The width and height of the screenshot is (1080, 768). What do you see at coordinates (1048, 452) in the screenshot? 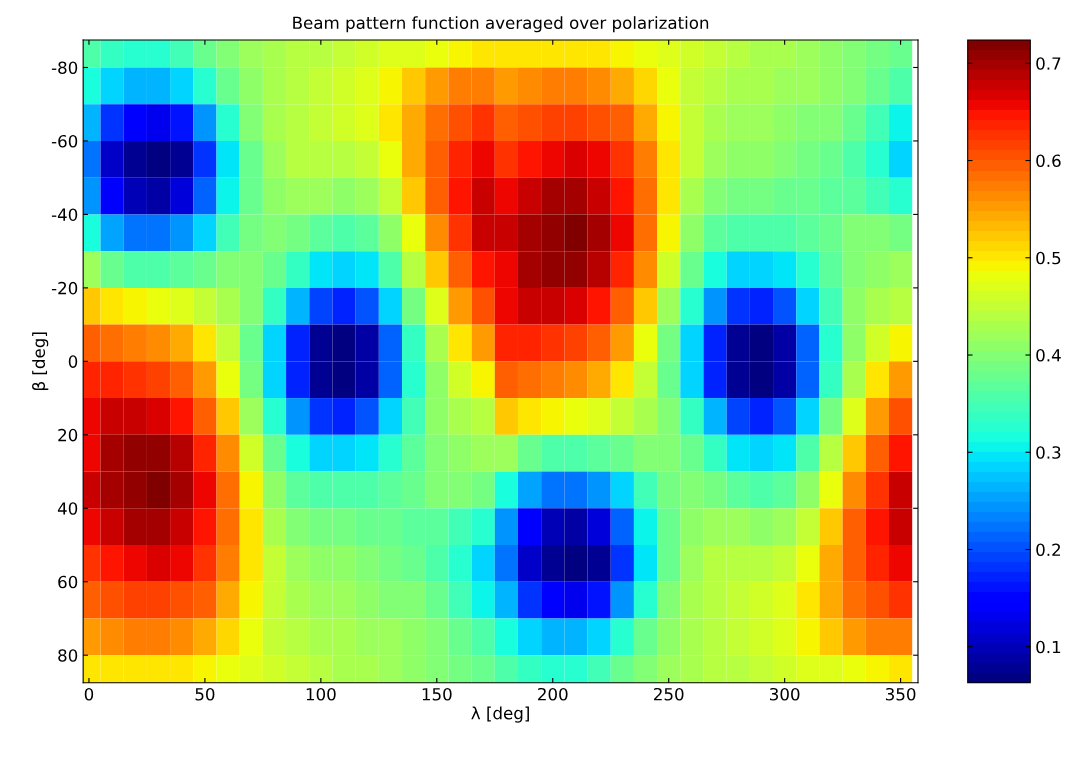
I see `color-bar-label: 0.3` at bounding box center [1048, 452].